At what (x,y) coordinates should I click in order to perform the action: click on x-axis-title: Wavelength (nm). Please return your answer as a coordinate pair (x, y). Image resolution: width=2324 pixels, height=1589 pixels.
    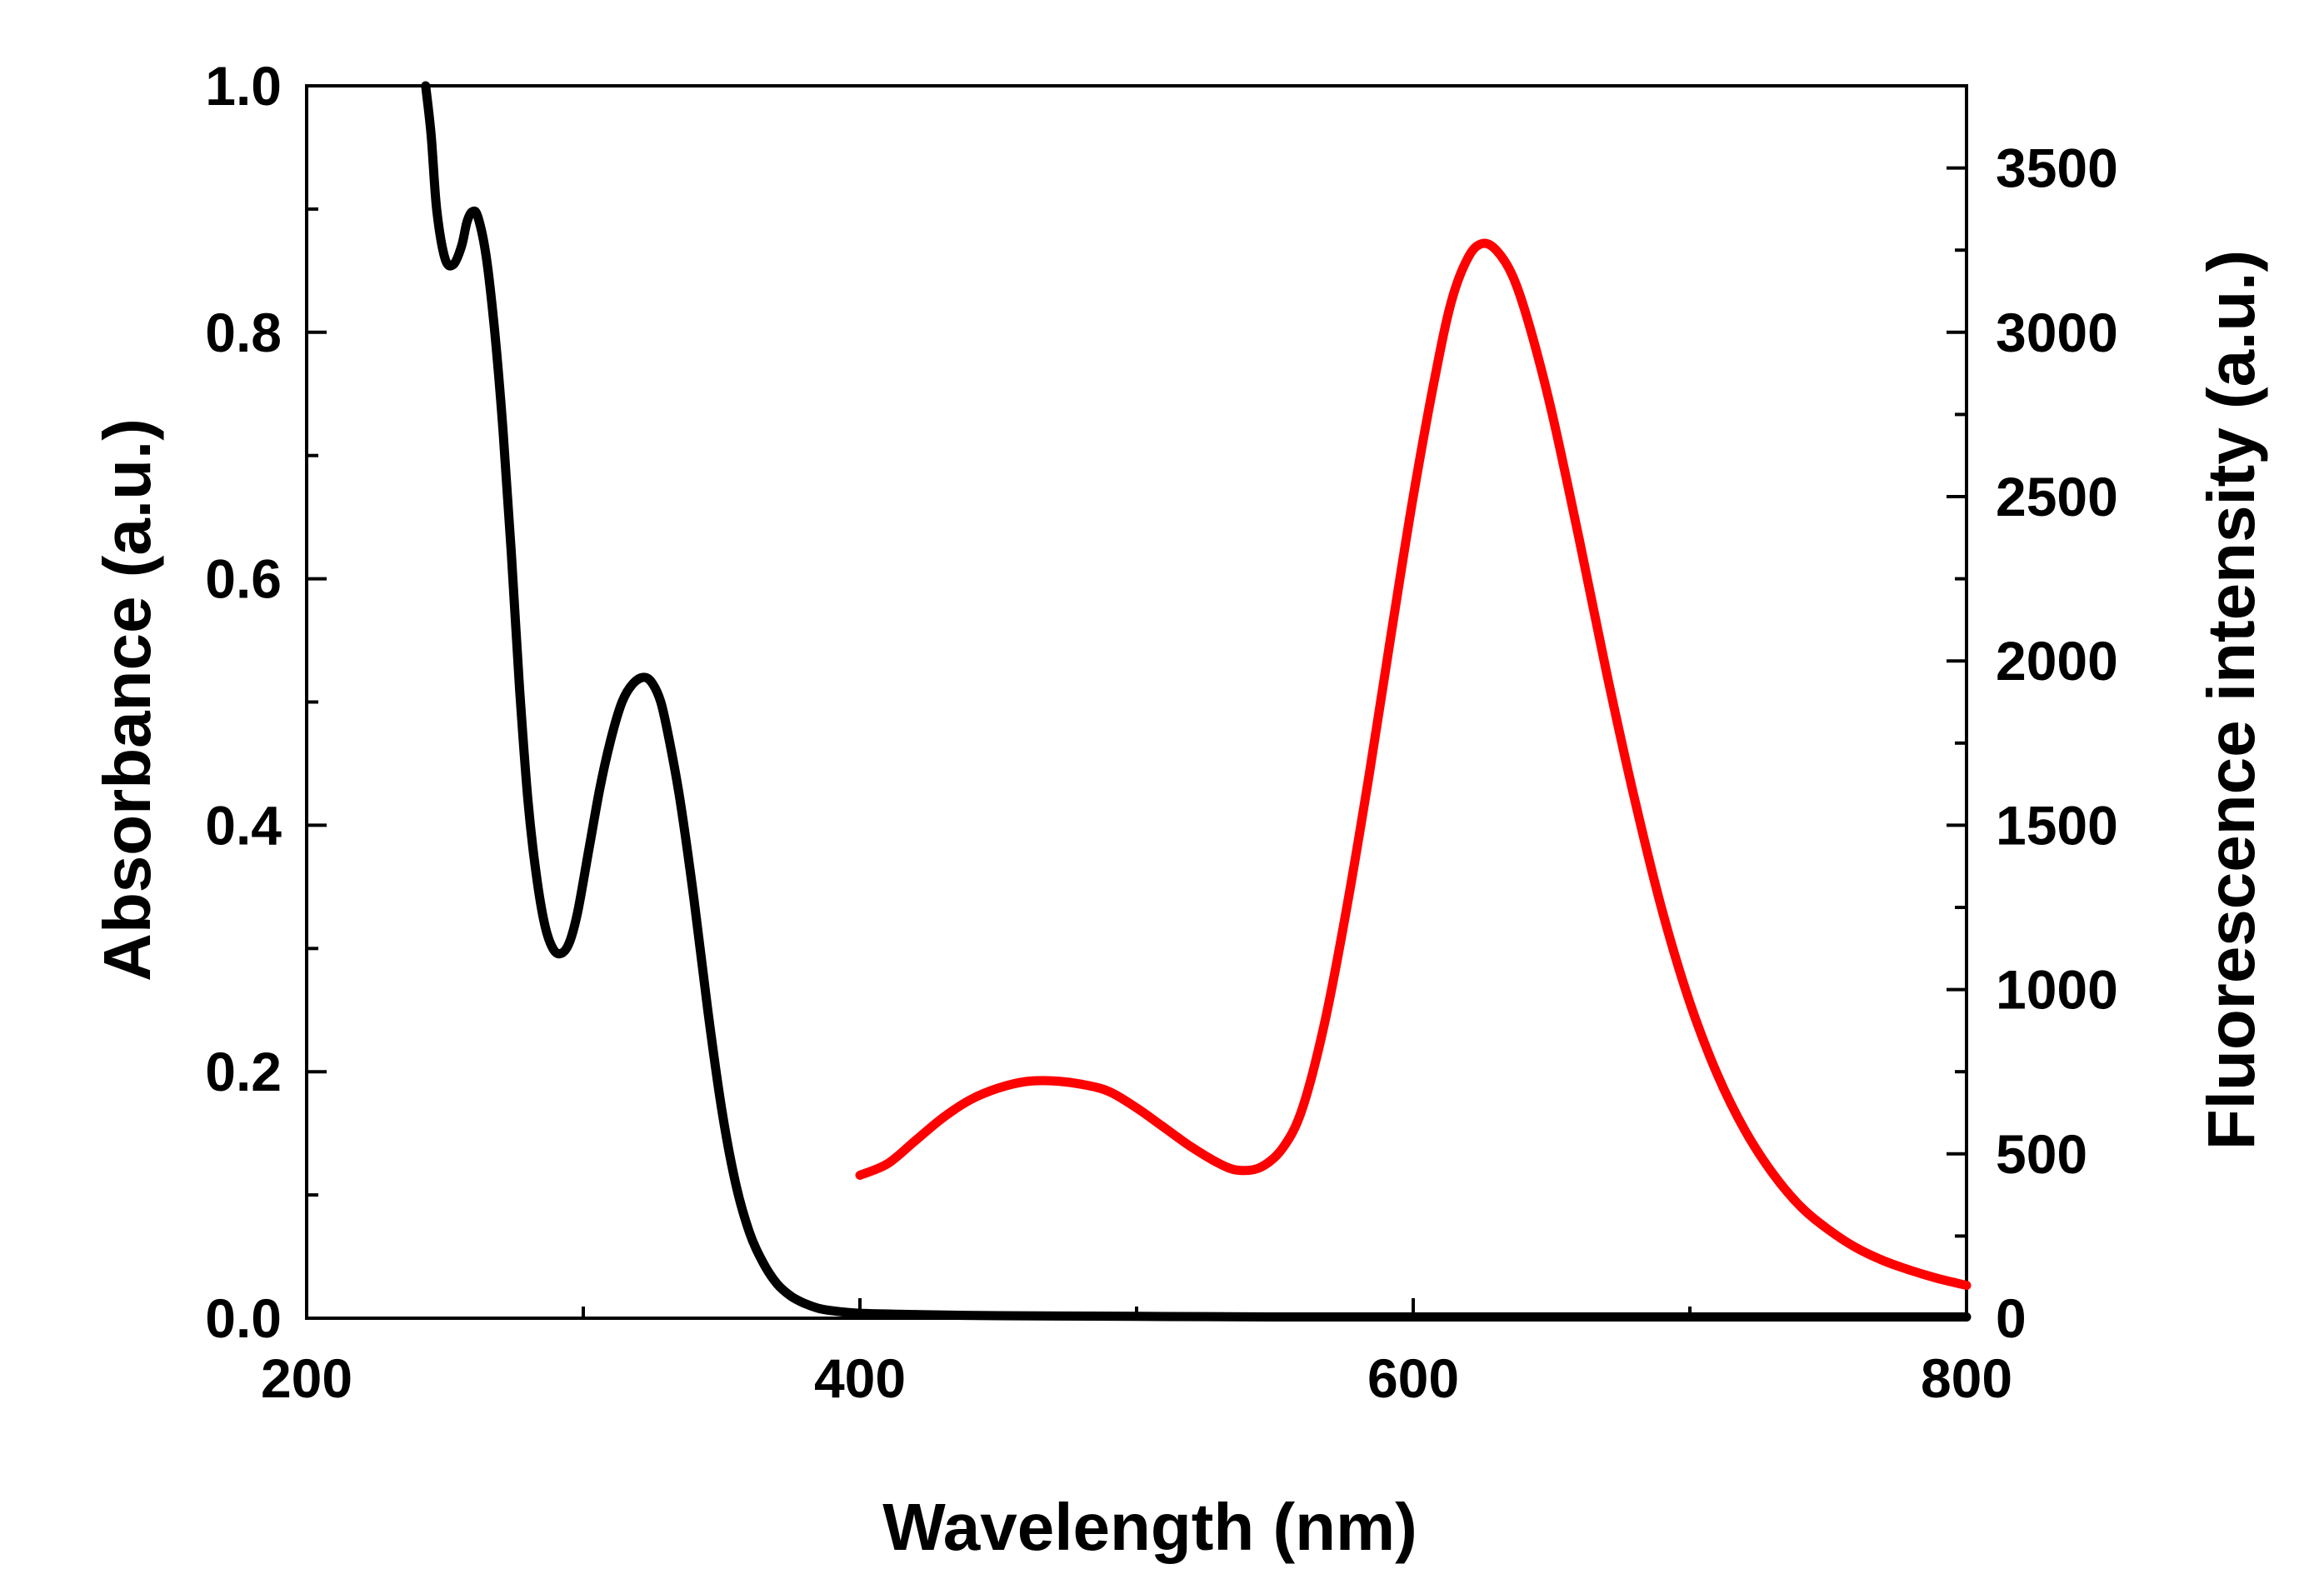
    Looking at the image, I should click on (1149, 1527).